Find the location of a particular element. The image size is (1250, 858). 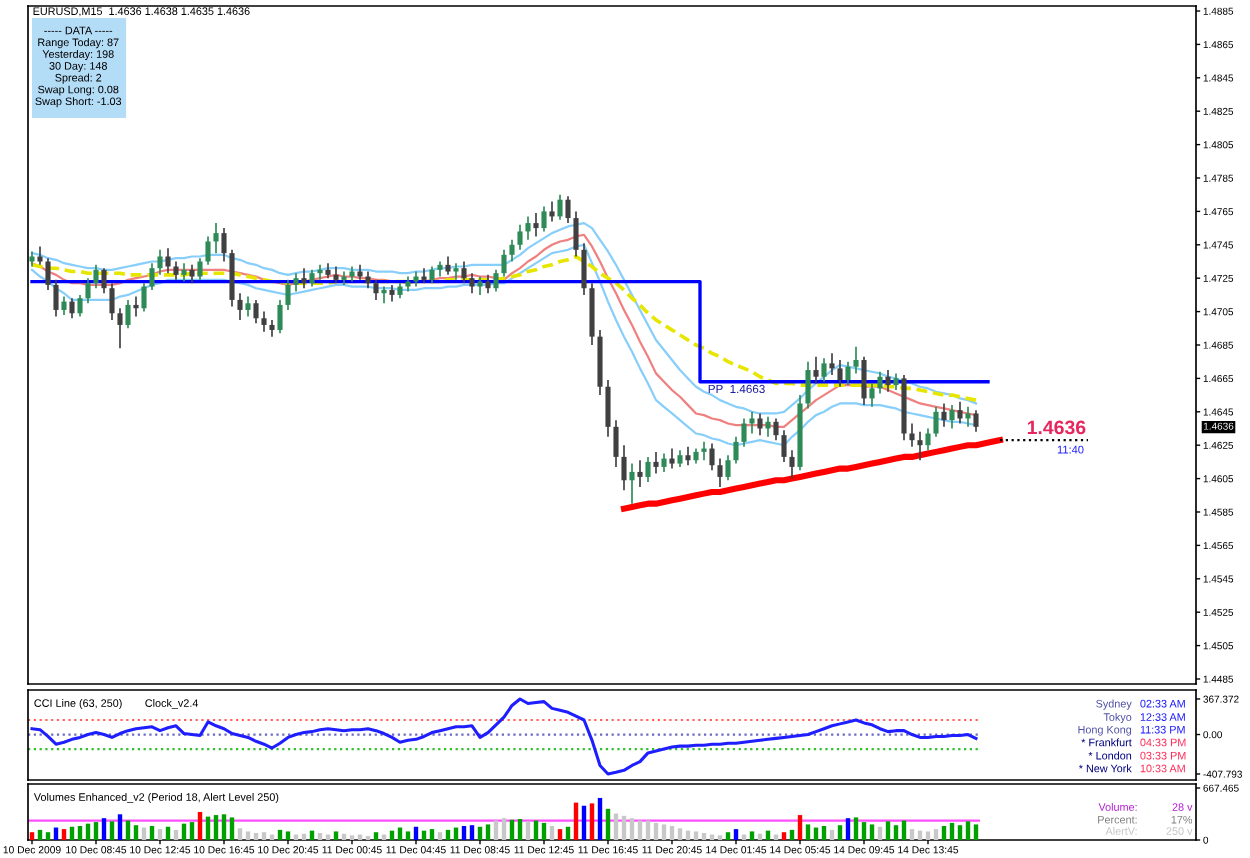

line-series is located at coordinates (504, 736).